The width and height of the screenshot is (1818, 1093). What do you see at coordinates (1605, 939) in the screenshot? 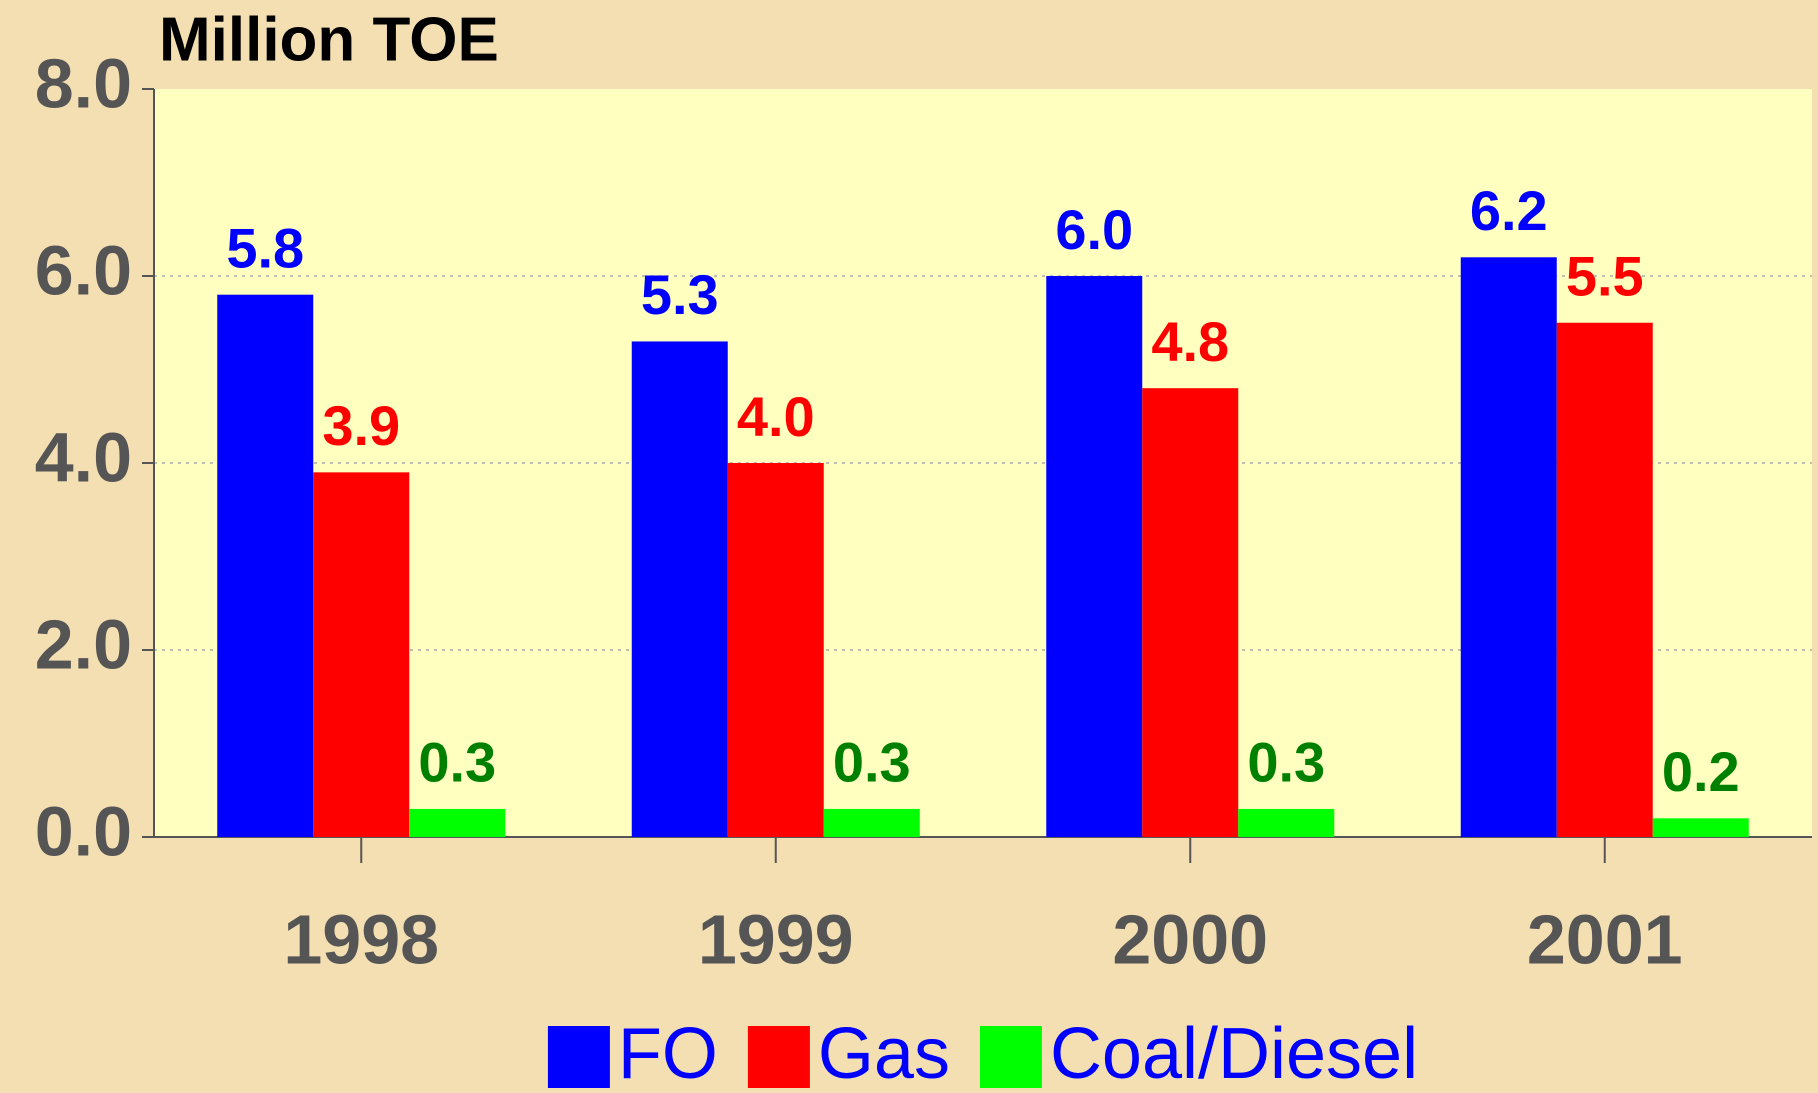
I see `x-tick-label: 2001` at bounding box center [1605, 939].